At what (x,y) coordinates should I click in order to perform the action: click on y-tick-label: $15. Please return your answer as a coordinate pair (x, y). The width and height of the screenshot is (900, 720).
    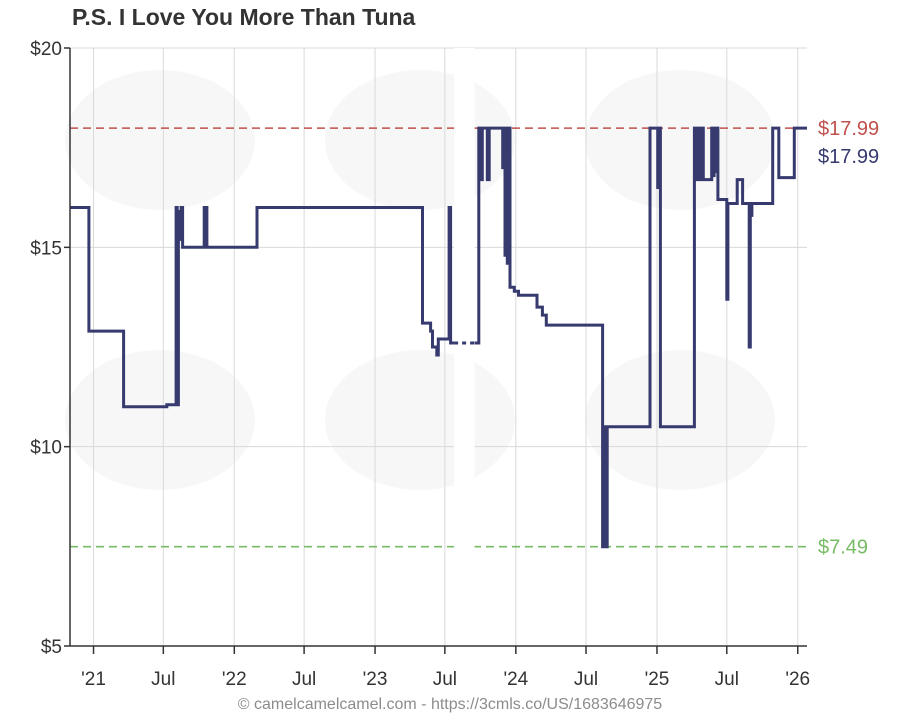
    Looking at the image, I should click on (46, 248).